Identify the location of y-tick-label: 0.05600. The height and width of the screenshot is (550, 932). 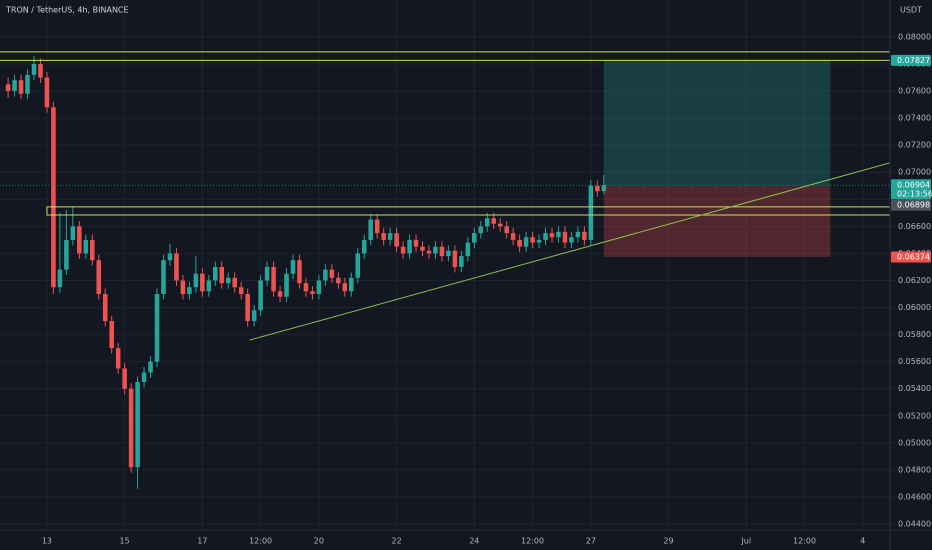
(914, 361).